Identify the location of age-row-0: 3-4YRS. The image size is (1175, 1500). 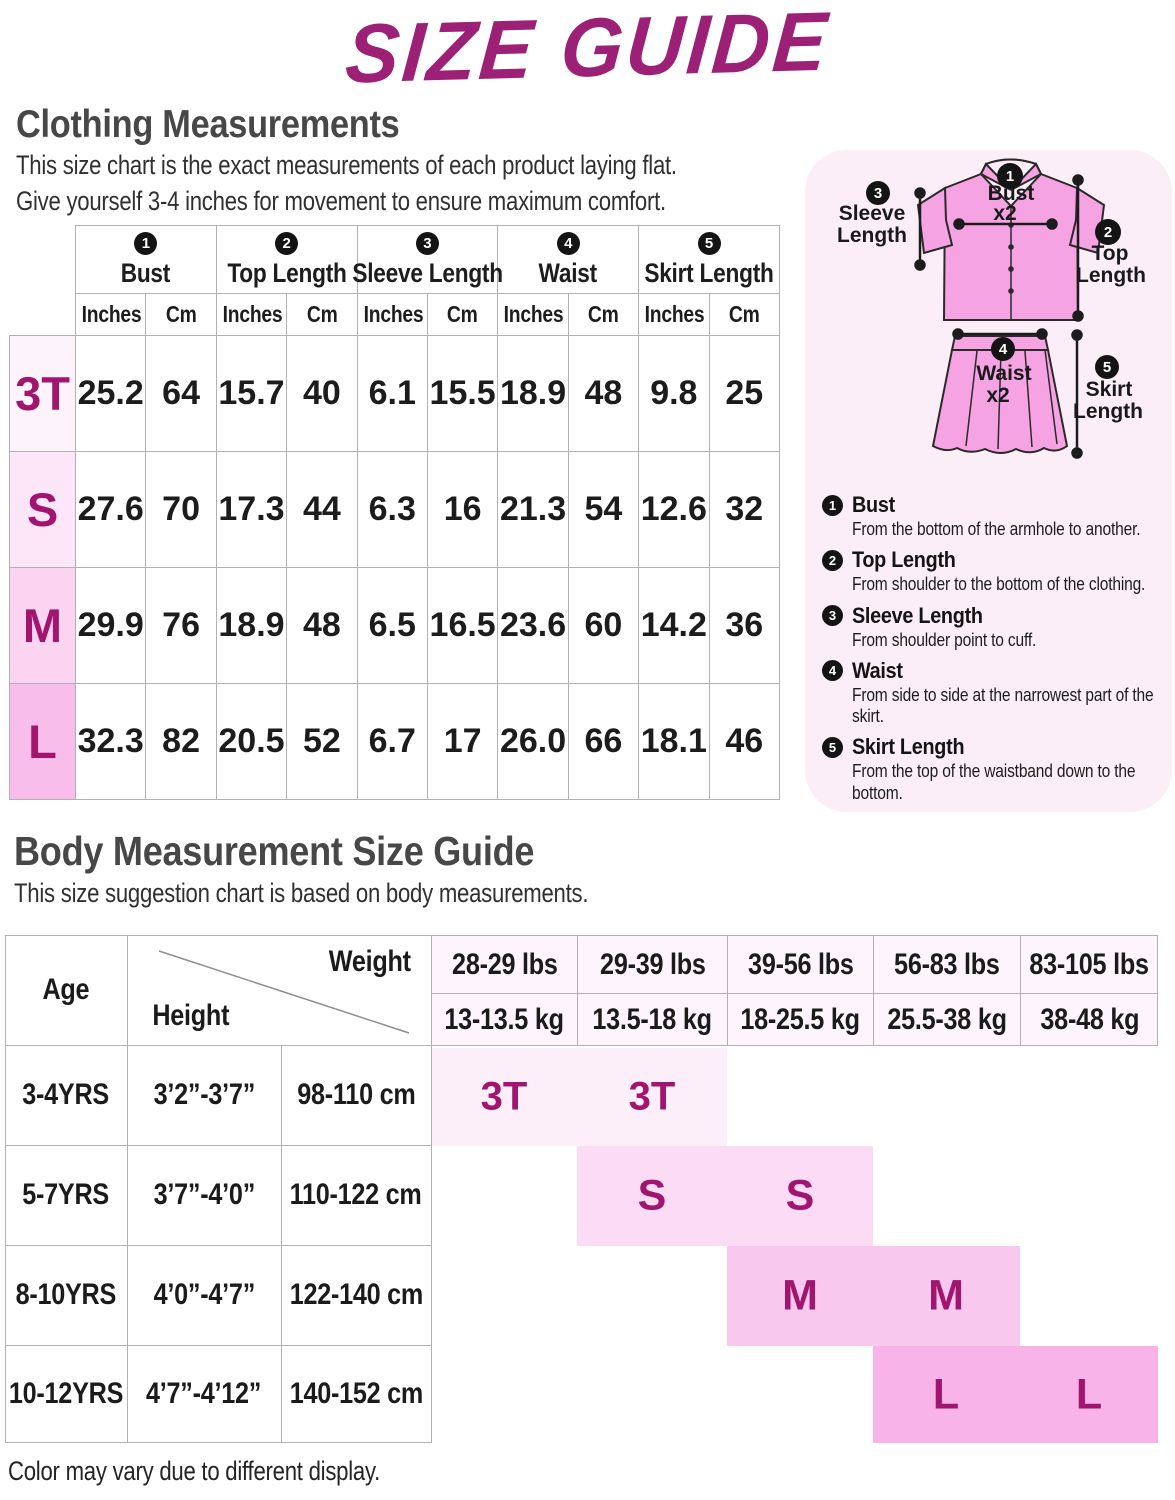
(66, 1094).